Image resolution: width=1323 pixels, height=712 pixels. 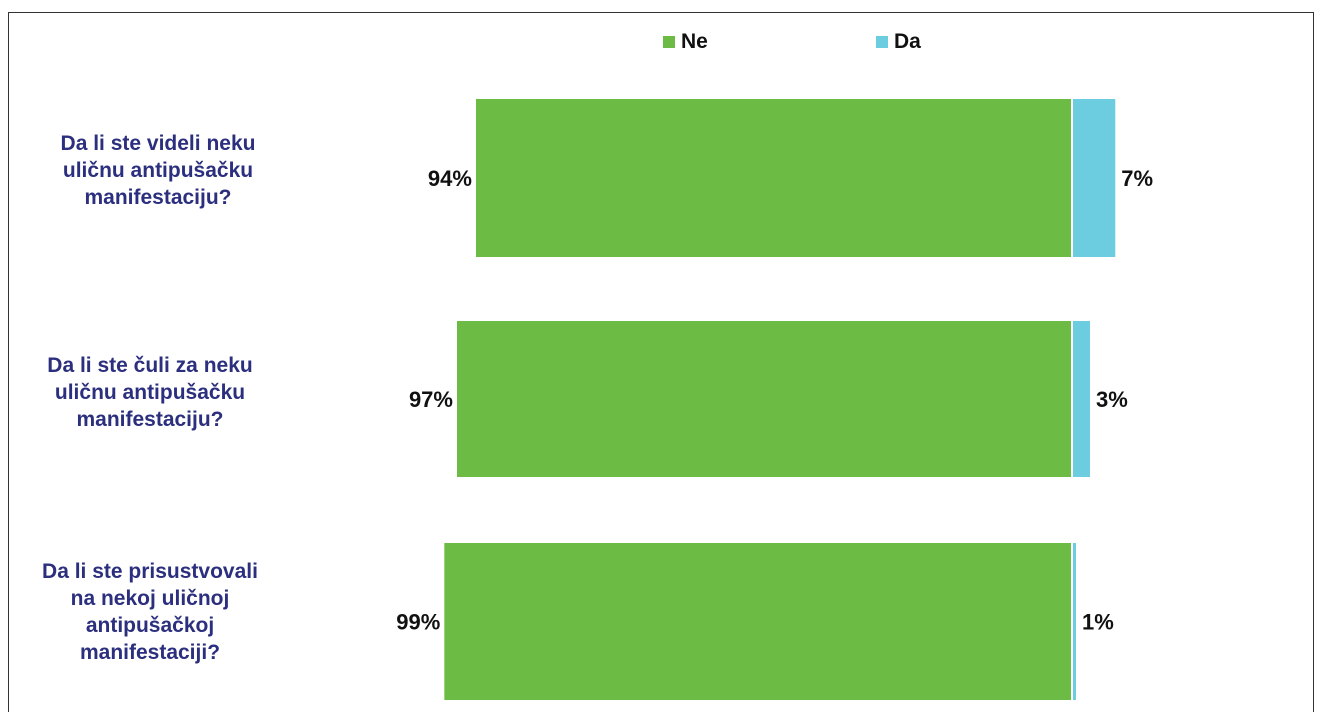 I want to click on legend-swatch-ne, so click(x=669, y=42).